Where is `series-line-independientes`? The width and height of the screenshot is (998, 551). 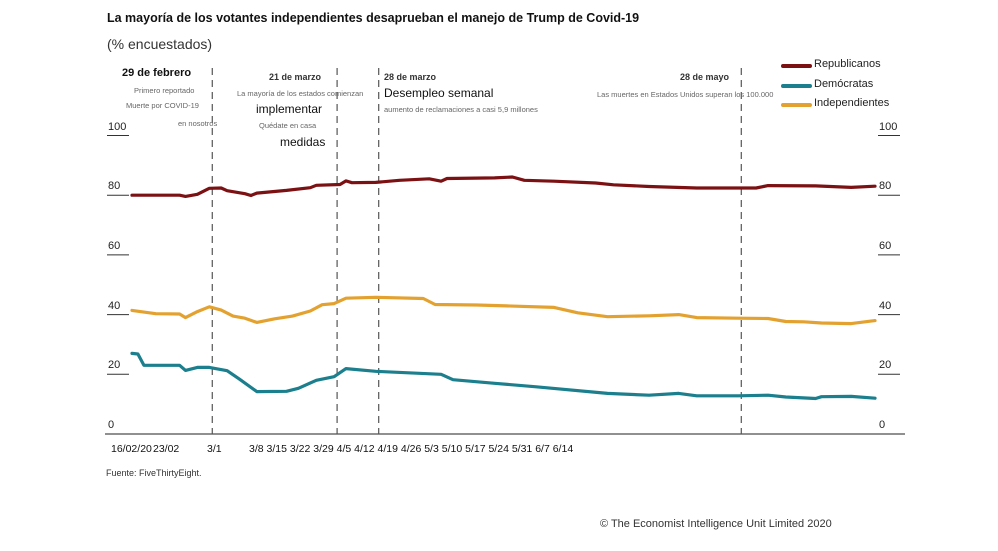
series-line-independientes is located at coordinates (503, 310).